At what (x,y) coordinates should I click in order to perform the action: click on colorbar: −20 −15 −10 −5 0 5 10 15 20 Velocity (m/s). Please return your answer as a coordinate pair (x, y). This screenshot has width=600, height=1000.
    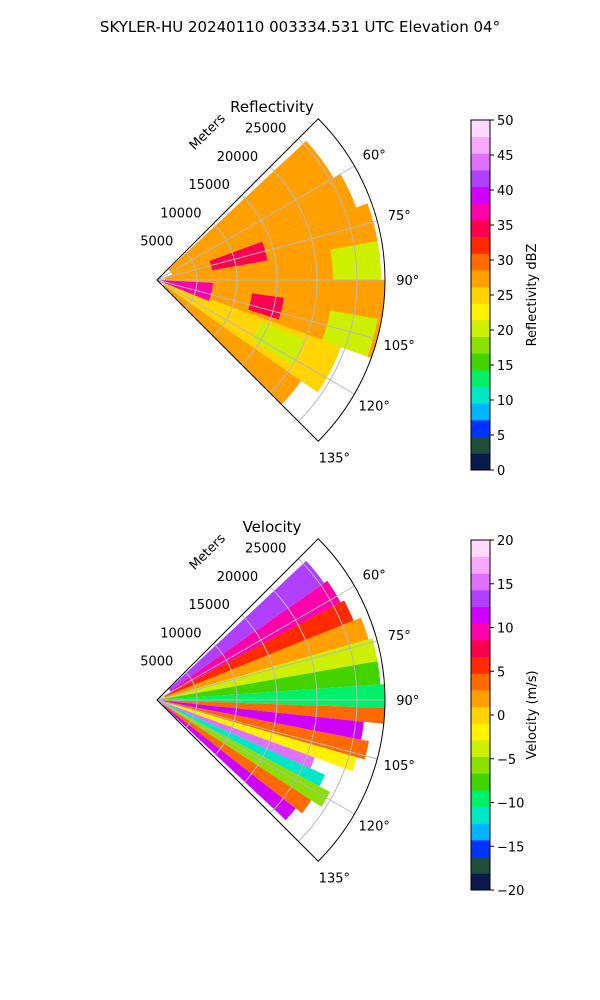
    Looking at the image, I should click on (505, 716).